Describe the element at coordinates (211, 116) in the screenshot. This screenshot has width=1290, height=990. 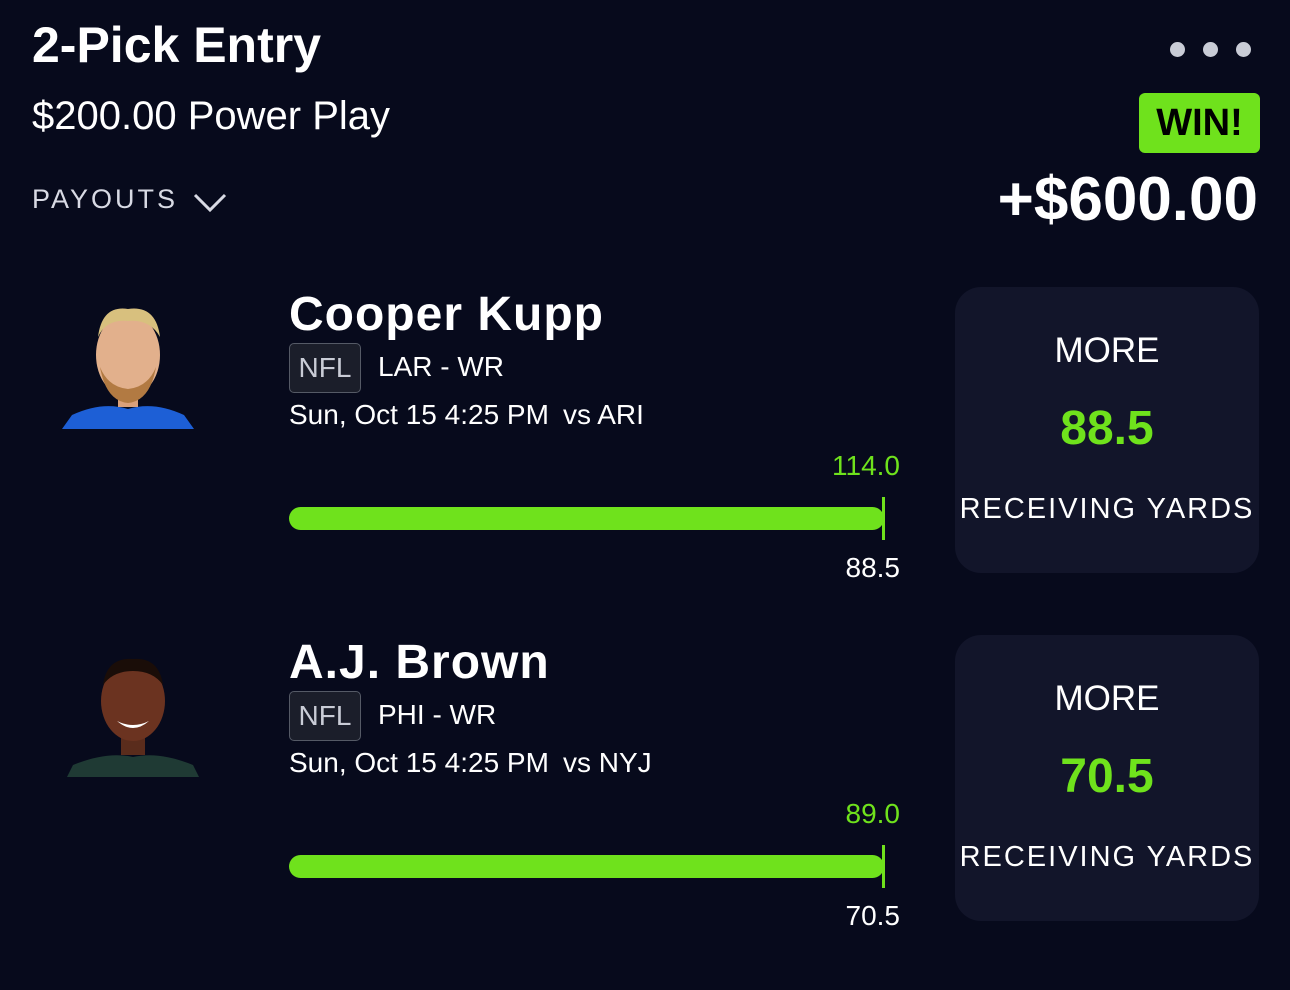
I see `entry-subtitle: $200.00 Power Play` at that location.